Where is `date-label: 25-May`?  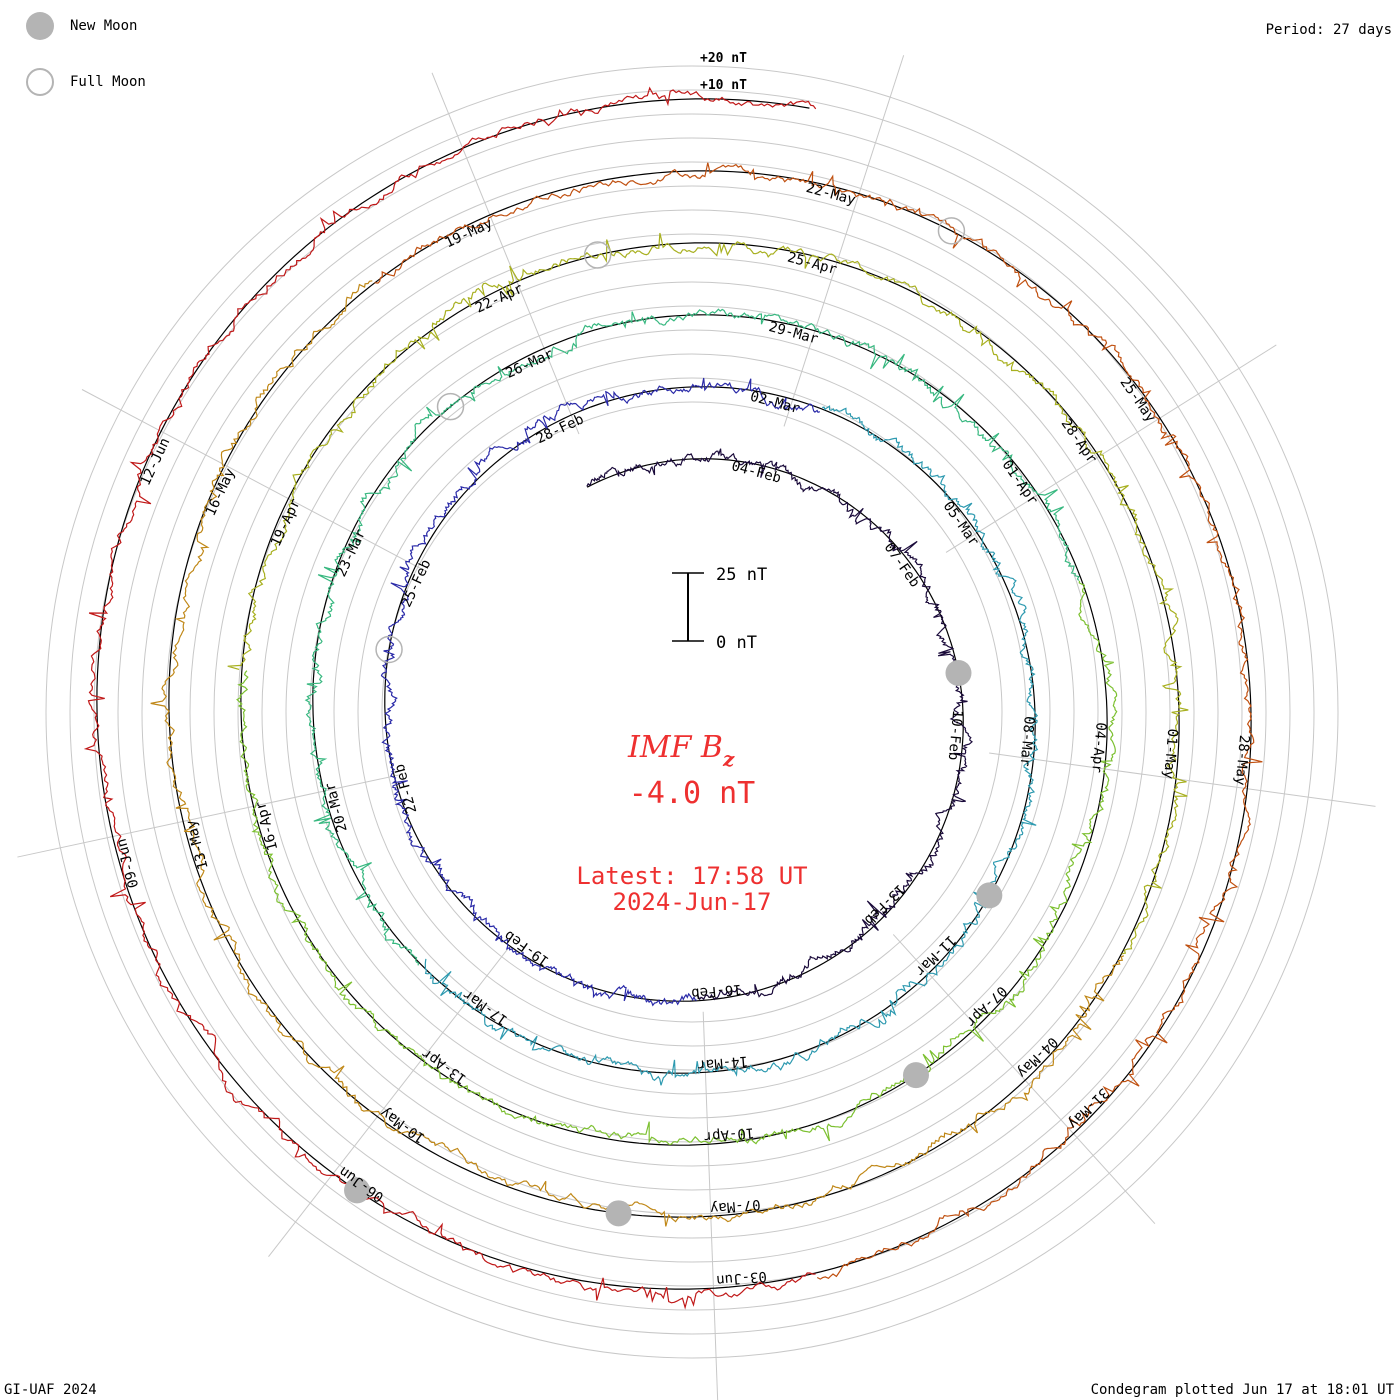
date-label: 25-May is located at coordinates (1138, 400).